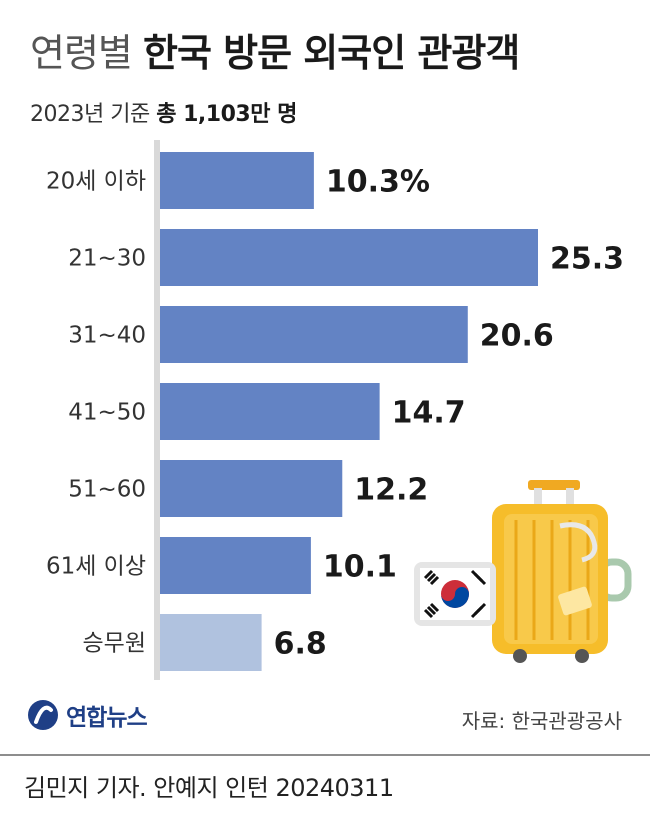  Describe the element at coordinates (300, 644) in the screenshot. I see `data-label: 6.8` at that location.